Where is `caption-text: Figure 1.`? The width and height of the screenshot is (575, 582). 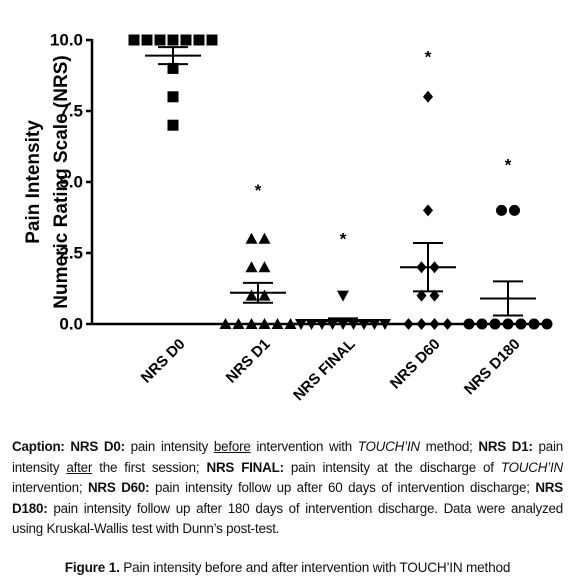 caption-text: Figure 1. is located at coordinates (92, 567).